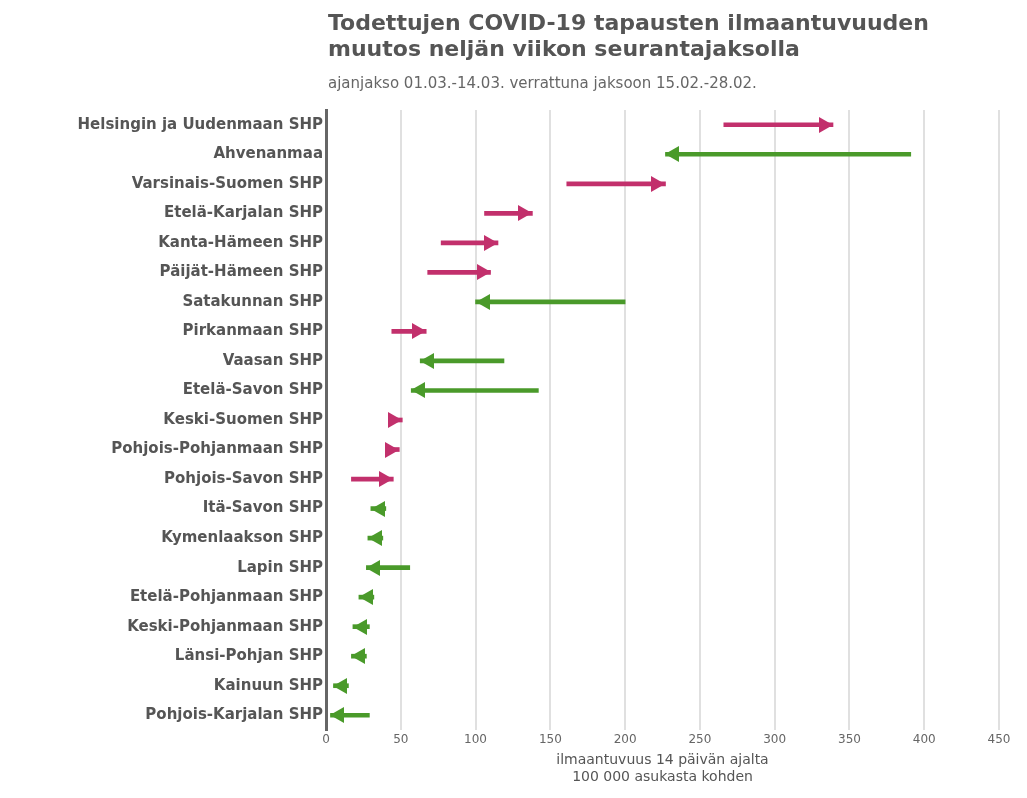  What do you see at coordinates (326, 739) in the screenshot?
I see `x-tick-label: 0` at bounding box center [326, 739].